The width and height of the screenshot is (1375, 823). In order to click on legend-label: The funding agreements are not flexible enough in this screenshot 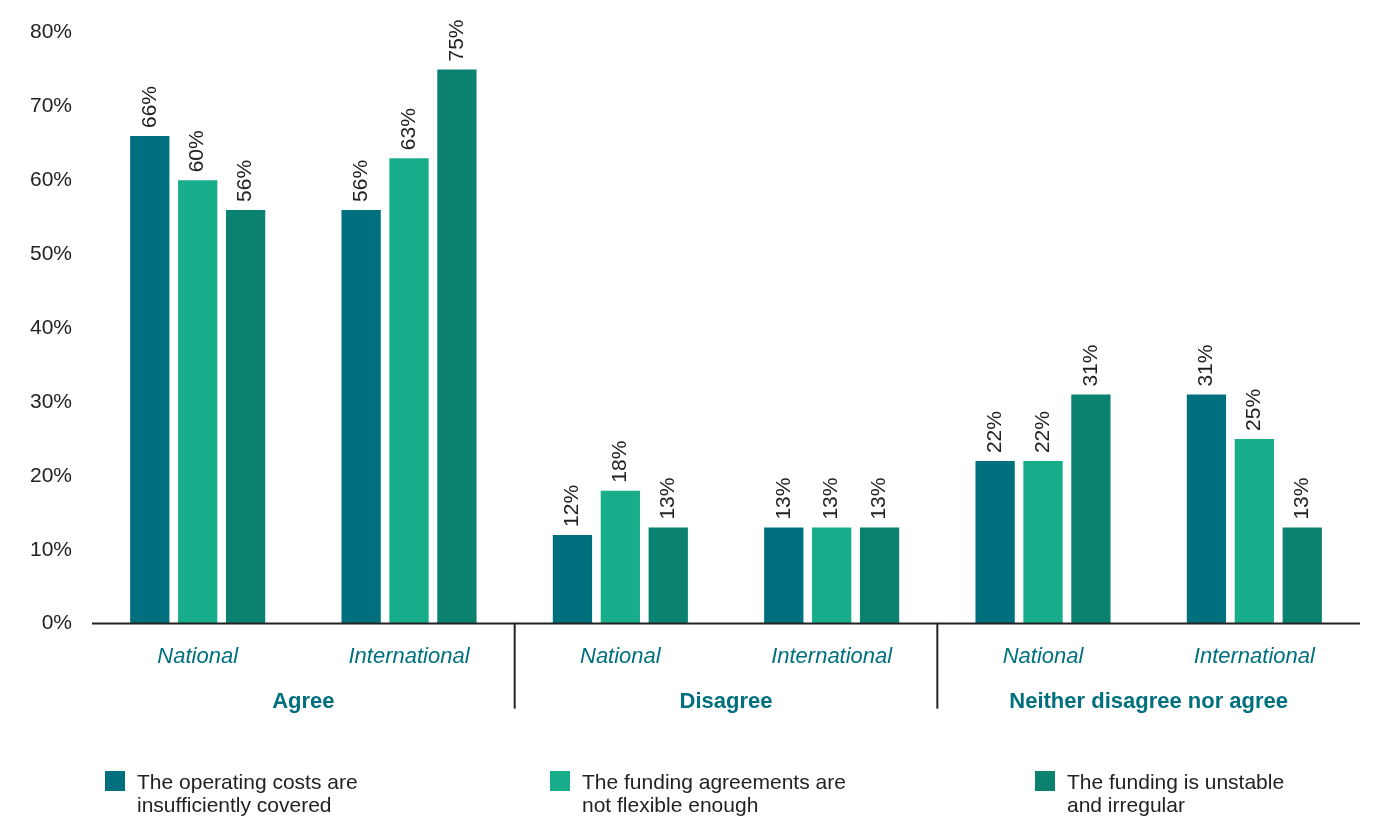, I will do `click(714, 793)`.